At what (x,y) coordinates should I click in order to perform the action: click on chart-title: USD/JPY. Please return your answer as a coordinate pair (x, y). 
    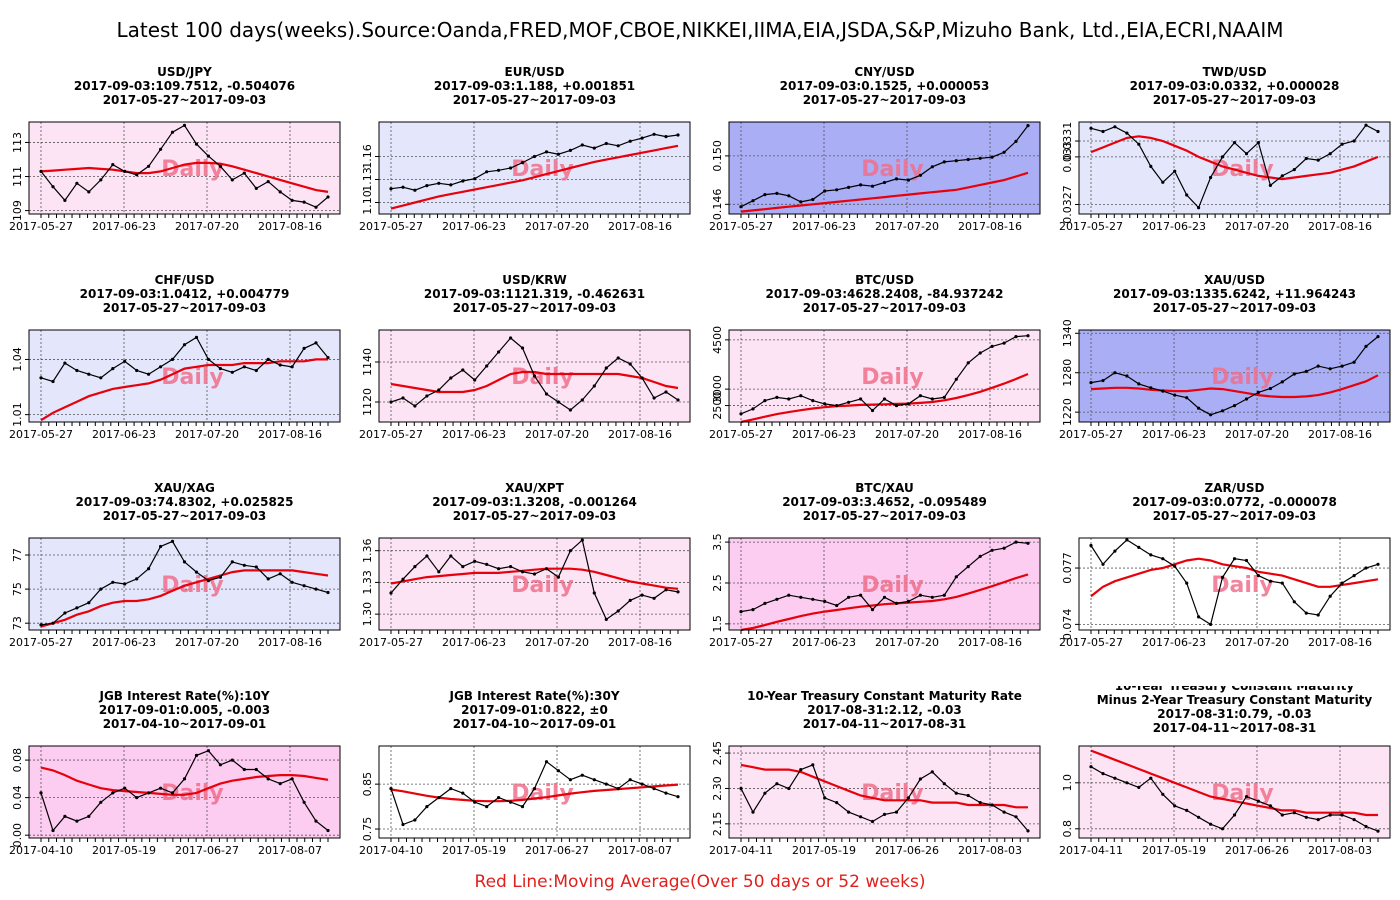
    Looking at the image, I should click on (184, 72).